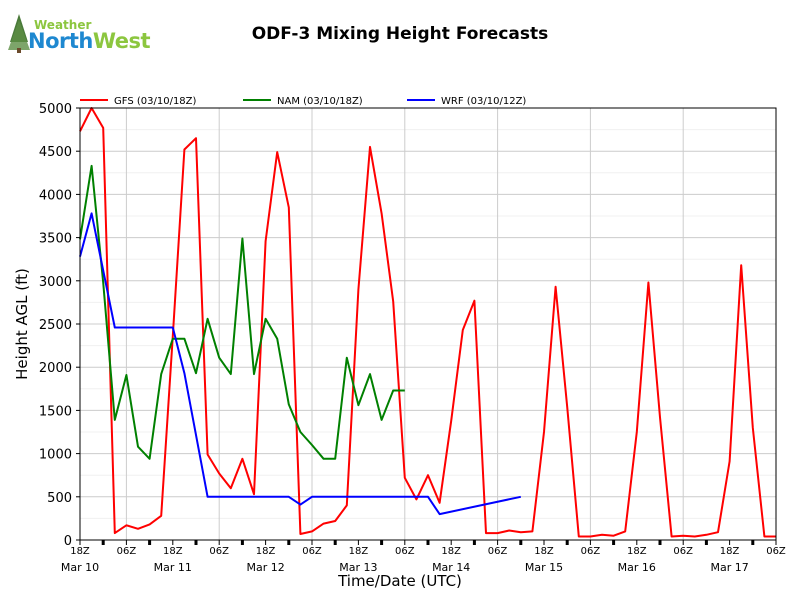 This screenshot has height=600, width=800. Describe the element at coordinates (483, 101) in the screenshot. I see `legend-label: WRF (03/10/12Z)` at that location.